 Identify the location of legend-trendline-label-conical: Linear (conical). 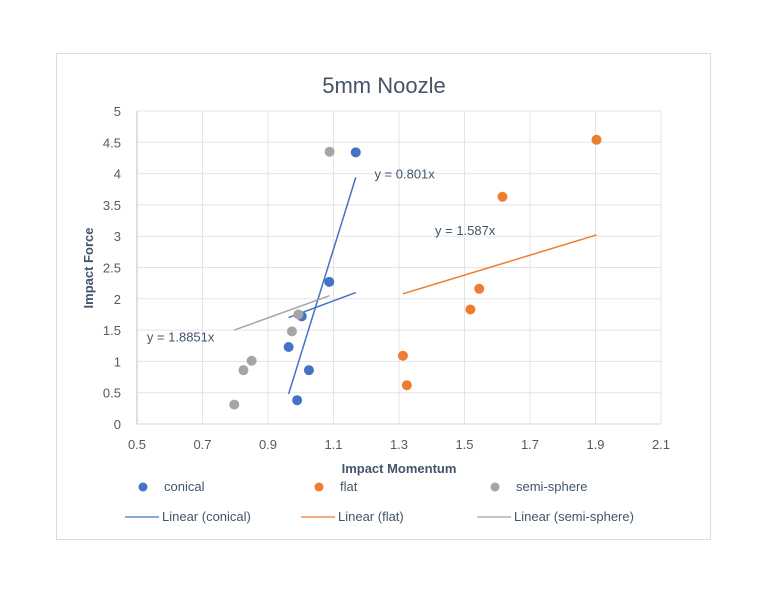
(206, 516).